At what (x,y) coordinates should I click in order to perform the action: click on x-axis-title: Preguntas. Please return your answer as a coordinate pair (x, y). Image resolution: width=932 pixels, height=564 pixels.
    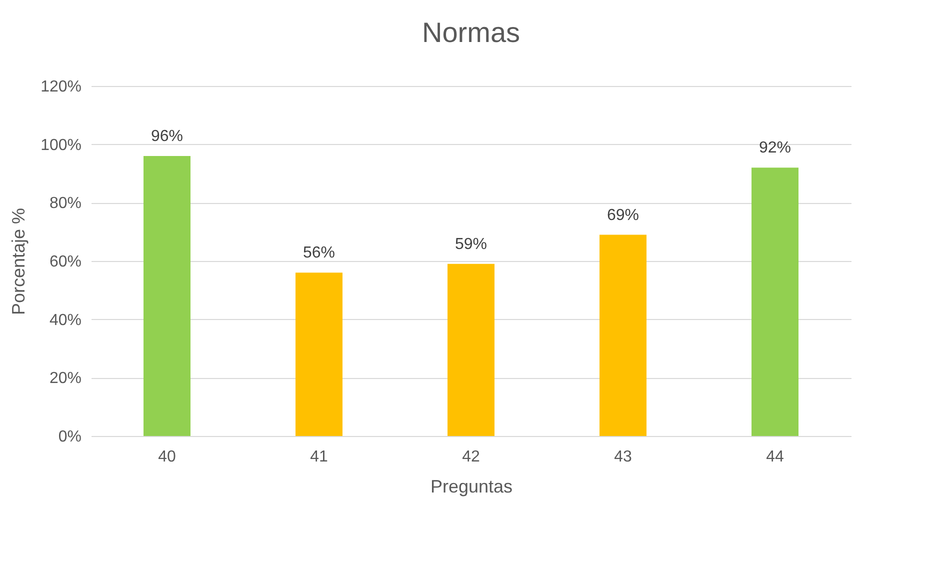
    Looking at the image, I should click on (471, 486).